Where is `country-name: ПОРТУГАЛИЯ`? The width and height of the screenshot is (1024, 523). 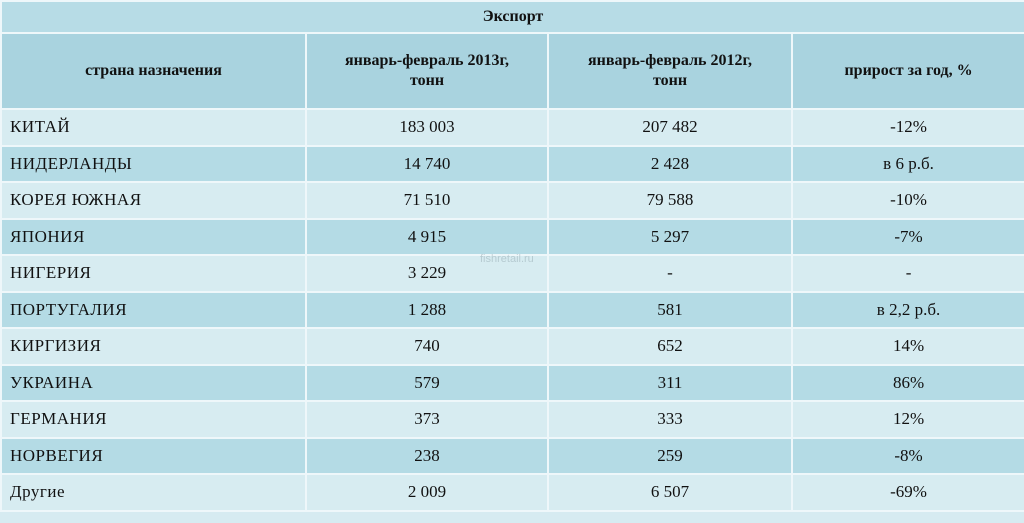 country-name: ПОРТУГАЛИЯ is located at coordinates (153, 309).